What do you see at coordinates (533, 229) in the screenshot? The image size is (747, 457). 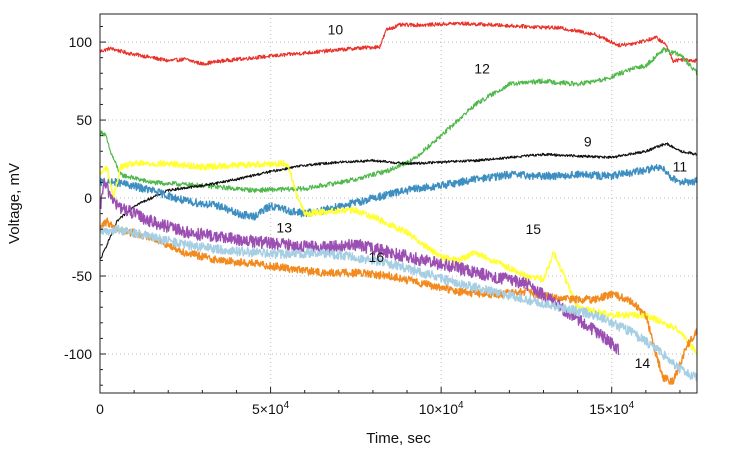 I see `series-label-15: 15` at bounding box center [533, 229].